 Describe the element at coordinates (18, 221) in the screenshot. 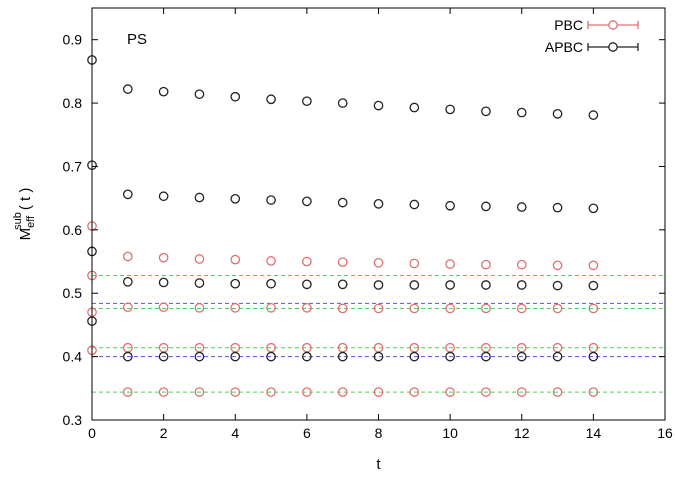

I see `y-axis-label-sup: sub` at that location.